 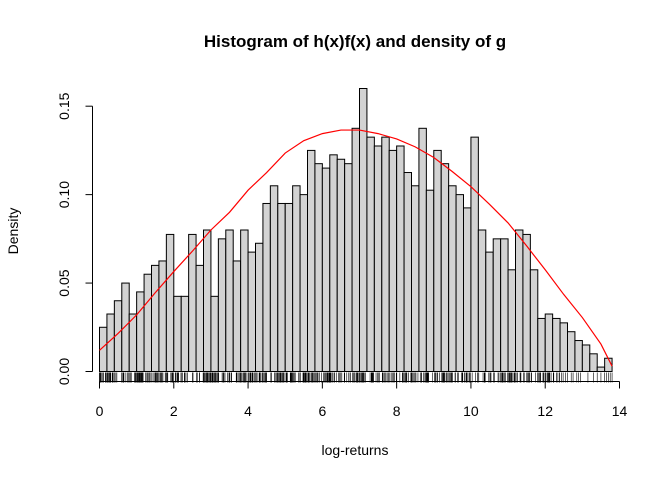 I want to click on chart-title: Histogram of h(x)f(x) and density of g, so click(x=355, y=41).